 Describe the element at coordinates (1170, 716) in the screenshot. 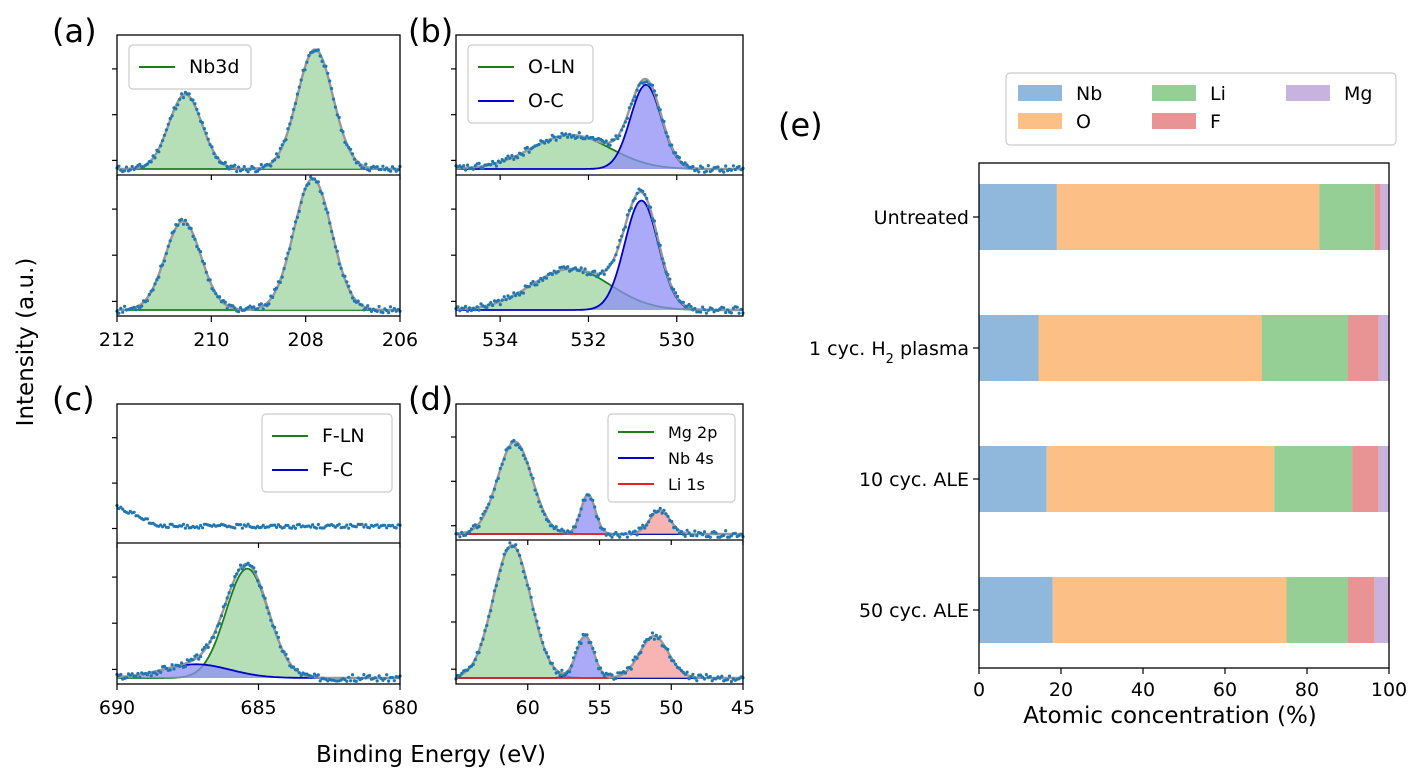

I see `panel-e-x-axis-label: Atomic concentration (%)` at that location.